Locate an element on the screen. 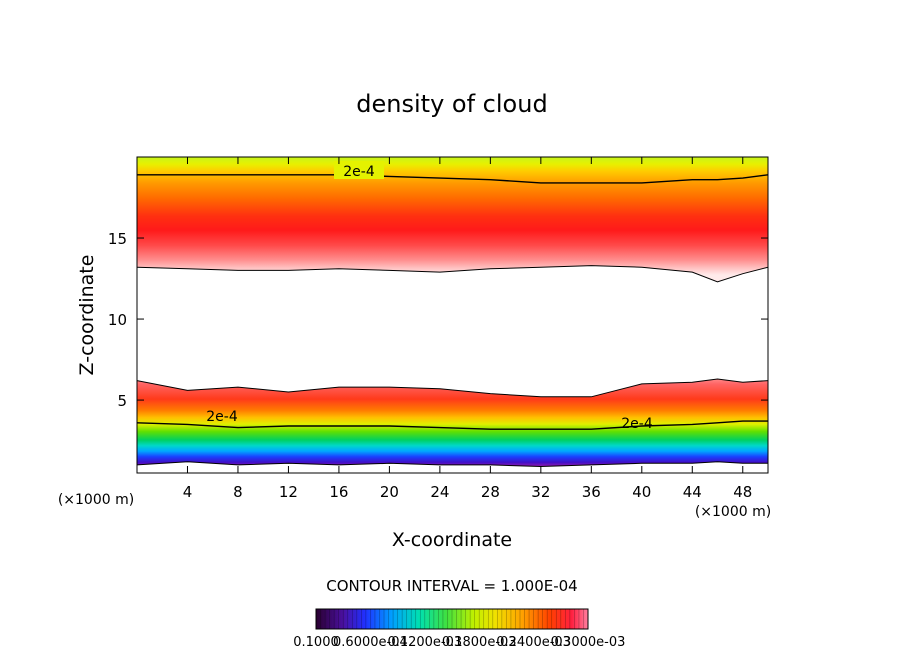 This screenshot has width=904, height=654. colorbar-label: 0.6000e-04 is located at coordinates (370, 642).